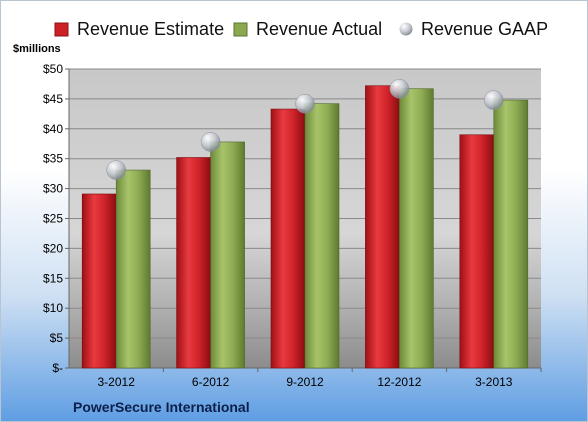 The image size is (588, 422). What do you see at coordinates (319, 28) in the screenshot?
I see `legend-label-actual: Revenue Actual` at bounding box center [319, 28].